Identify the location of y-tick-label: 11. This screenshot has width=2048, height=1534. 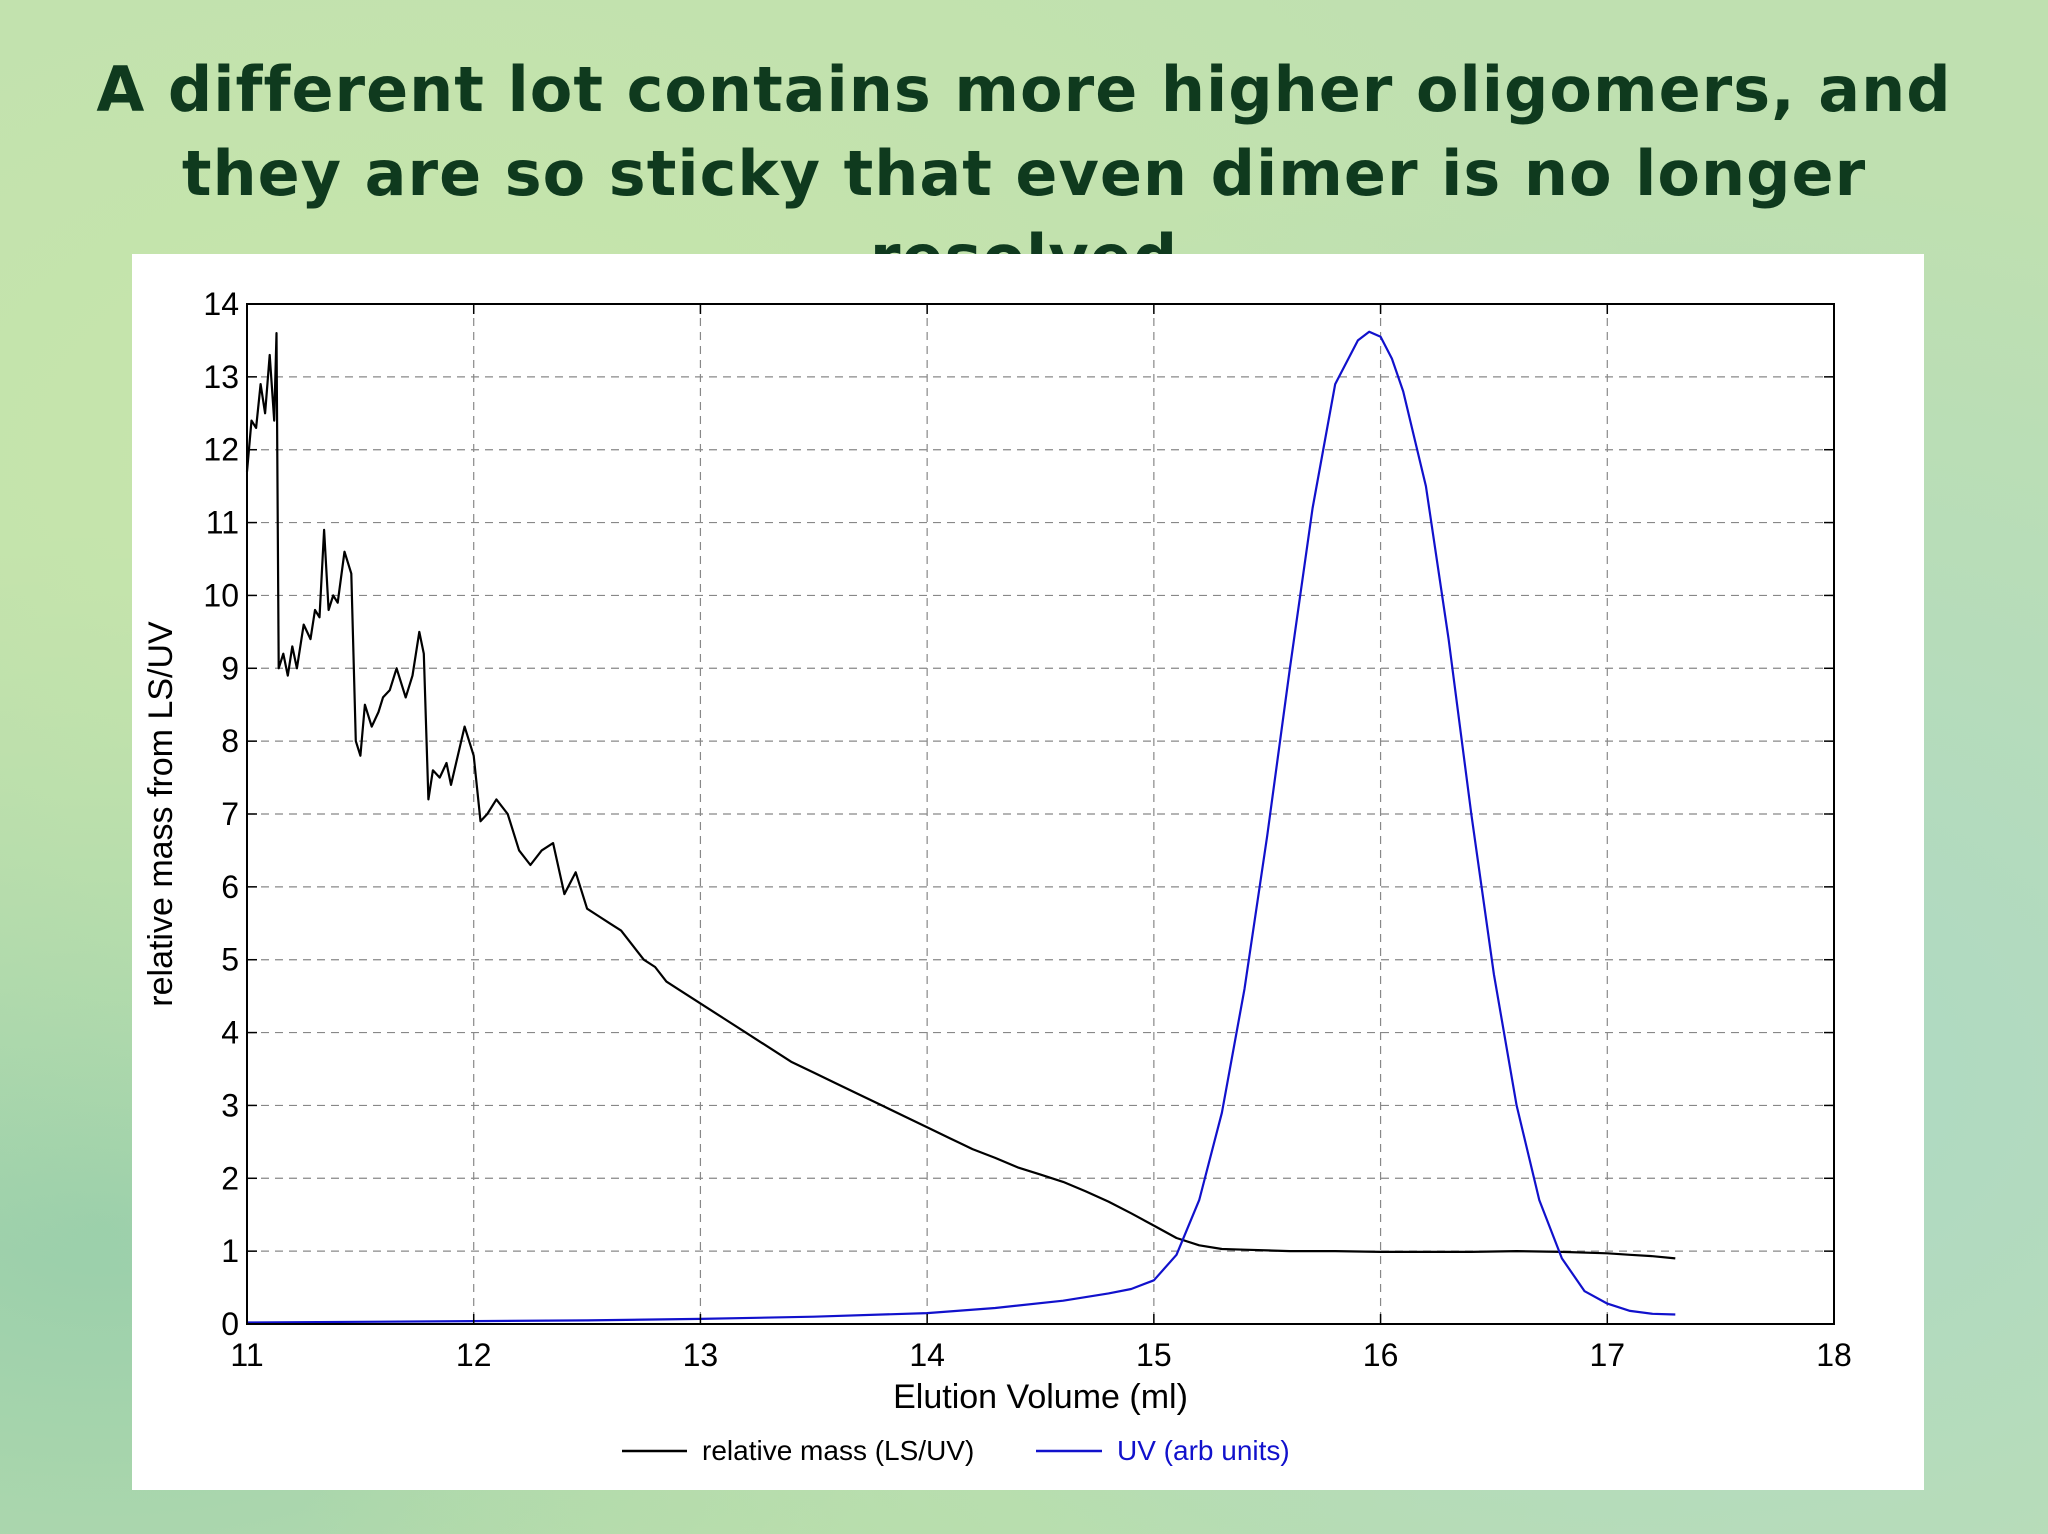
(222, 523).